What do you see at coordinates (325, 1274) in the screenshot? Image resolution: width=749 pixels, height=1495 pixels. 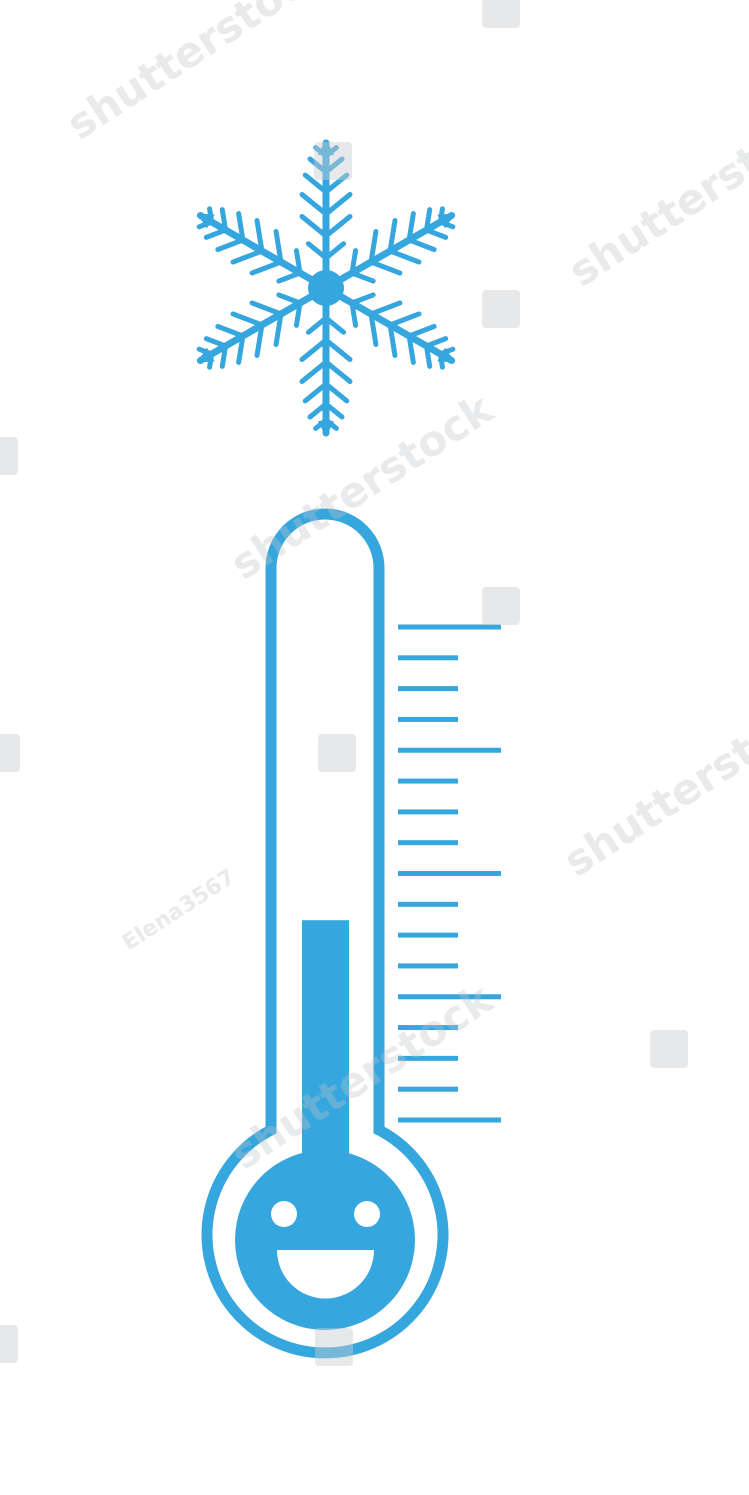 I see `smile-mouth` at bounding box center [325, 1274].